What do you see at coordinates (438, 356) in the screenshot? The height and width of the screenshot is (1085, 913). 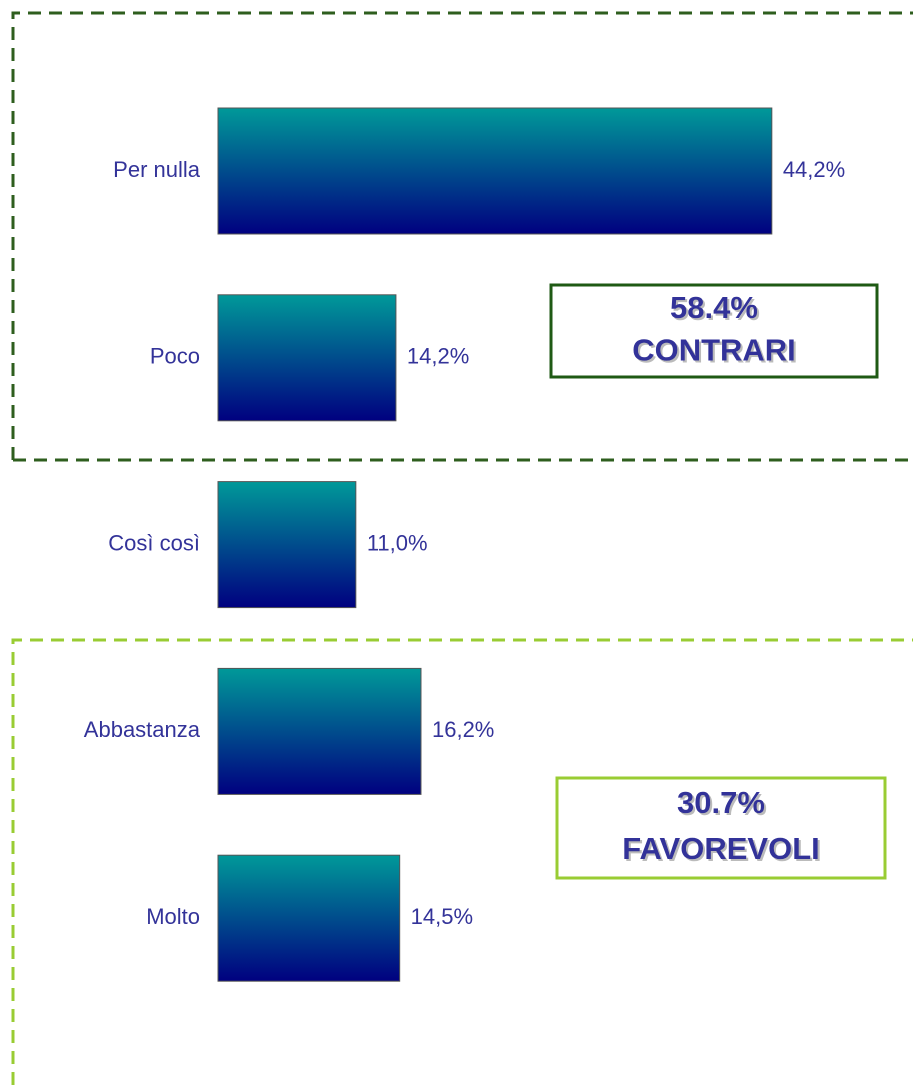 I see `value-label: 14,2%` at bounding box center [438, 356].